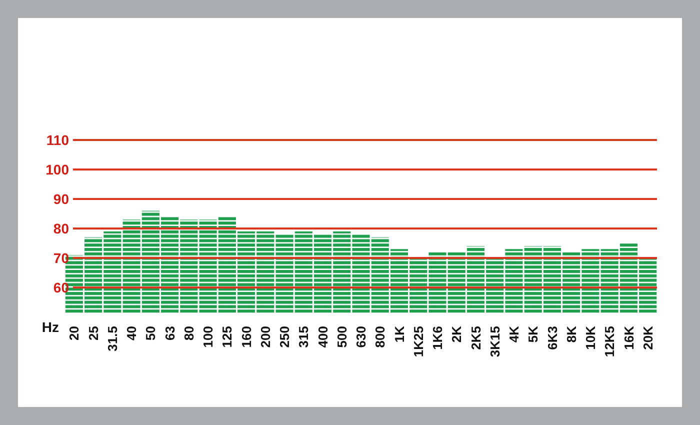  What do you see at coordinates (150, 333) in the screenshot?
I see `x-tick-label: 50` at bounding box center [150, 333].